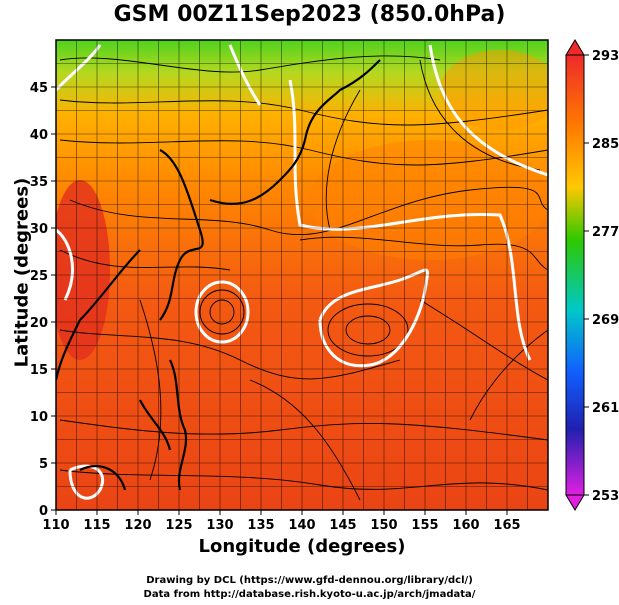  Describe the element at coordinates (592, 275) in the screenshot. I see `colorbar: 293 285 277 269 261 253` at that location.